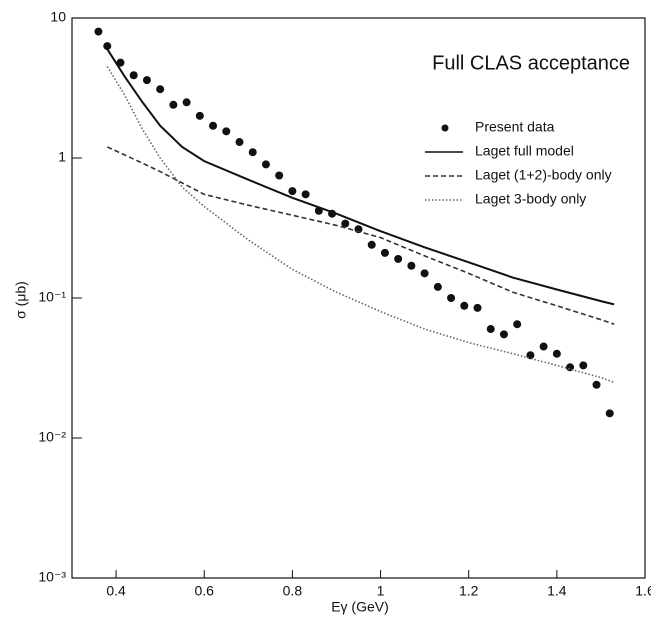  Describe the element at coordinates (293, 591) in the screenshot. I see `x-tick-label: 0.8` at that location.